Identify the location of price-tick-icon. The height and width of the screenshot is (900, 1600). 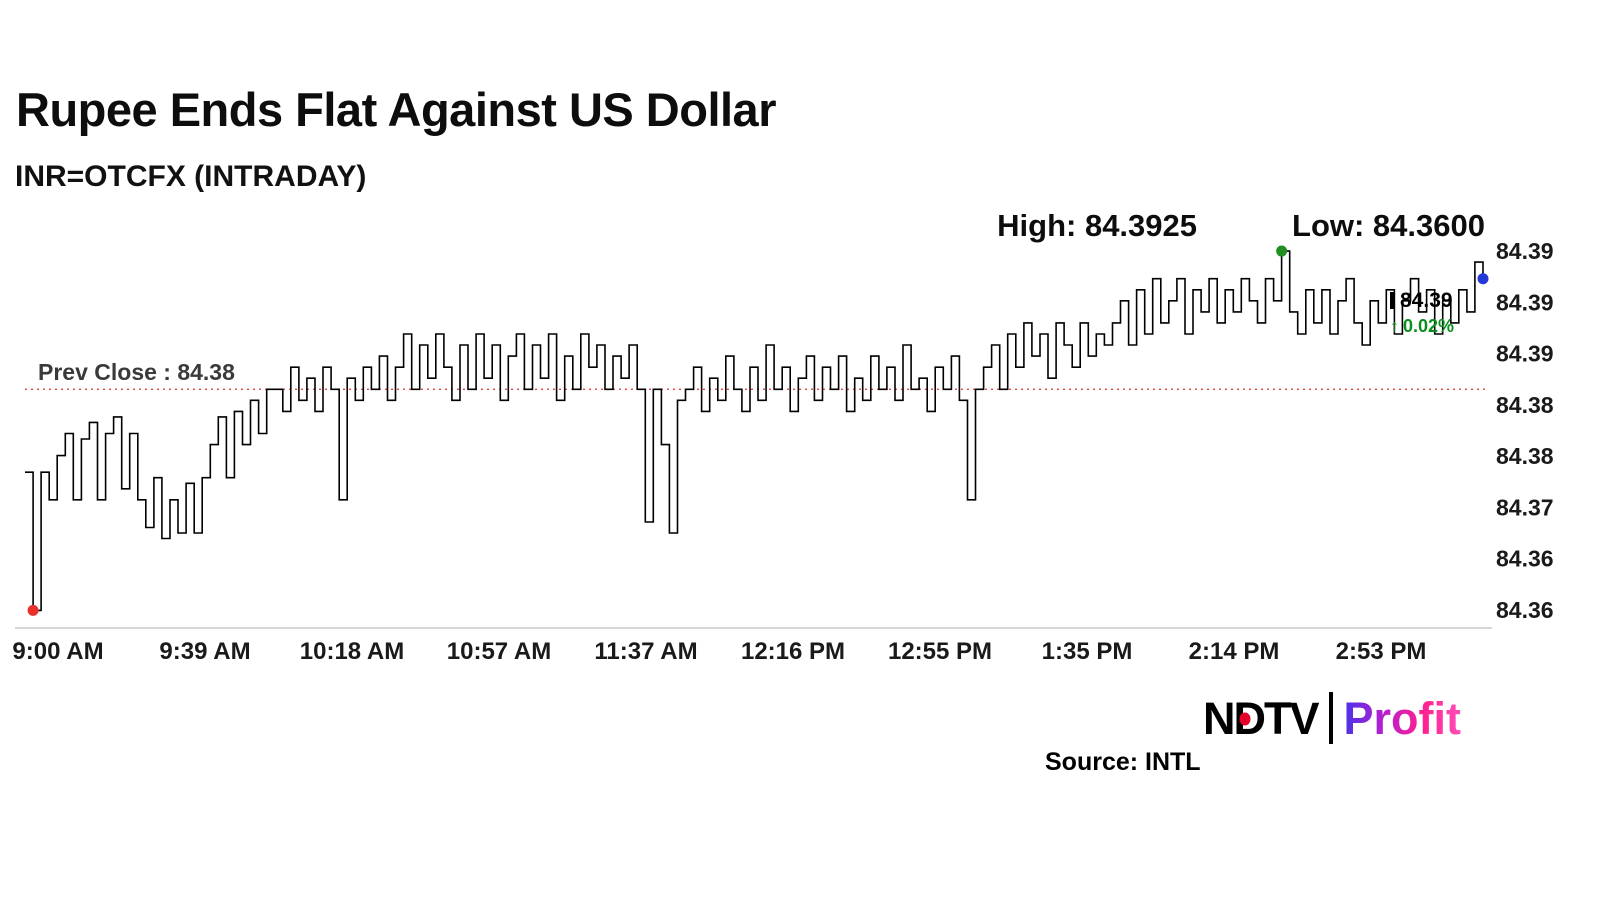
(1392, 301).